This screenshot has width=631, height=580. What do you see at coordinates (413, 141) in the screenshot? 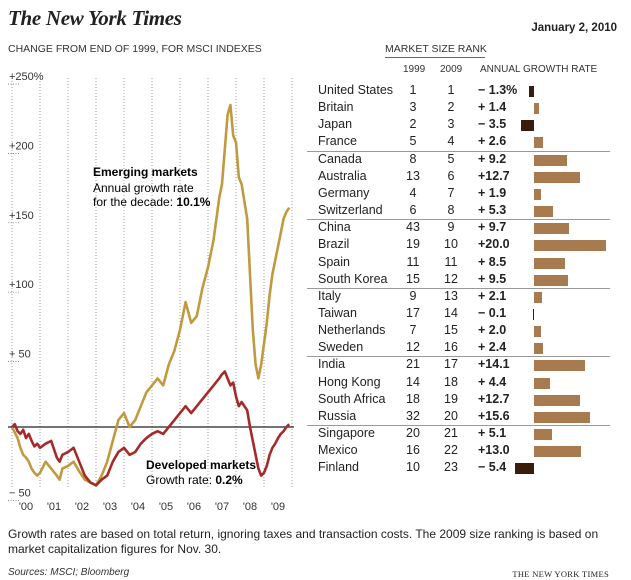
I see `rank-1999: 5` at bounding box center [413, 141].